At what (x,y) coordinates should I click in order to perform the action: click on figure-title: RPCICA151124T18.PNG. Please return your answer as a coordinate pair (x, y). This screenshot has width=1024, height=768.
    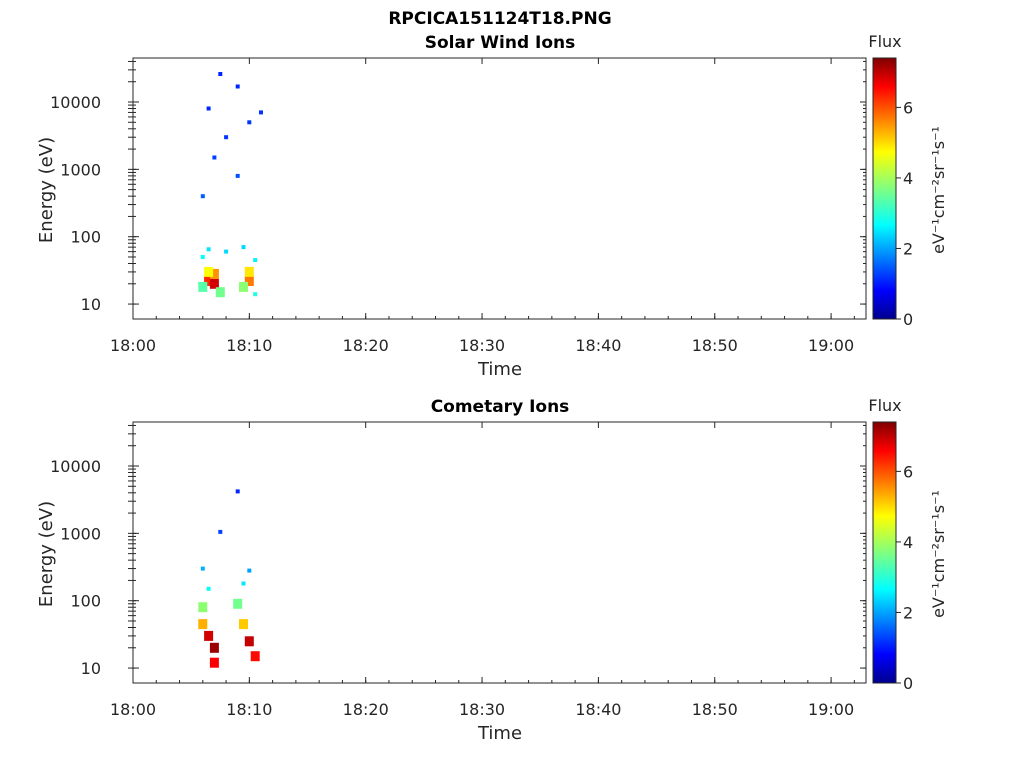
    Looking at the image, I should click on (499, 19).